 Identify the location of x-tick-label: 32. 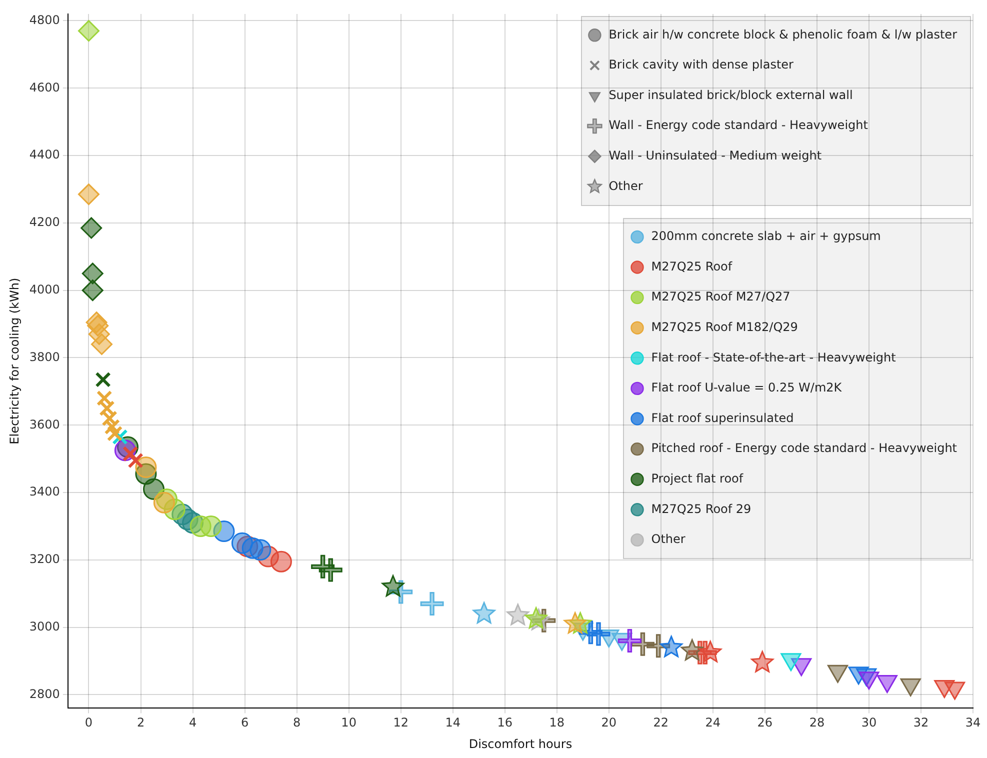
(921, 723).